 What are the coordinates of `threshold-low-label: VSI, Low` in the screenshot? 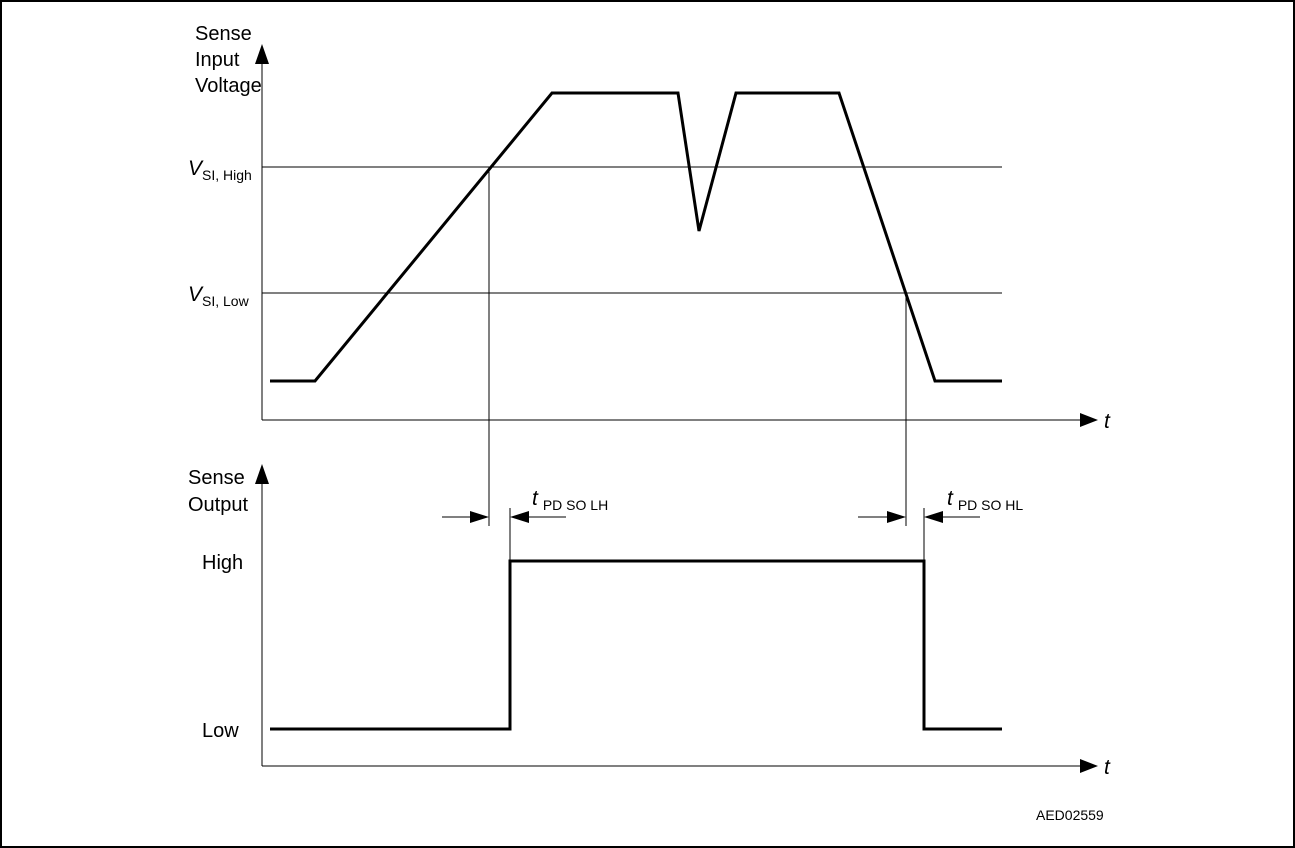 It's located at (219, 296).